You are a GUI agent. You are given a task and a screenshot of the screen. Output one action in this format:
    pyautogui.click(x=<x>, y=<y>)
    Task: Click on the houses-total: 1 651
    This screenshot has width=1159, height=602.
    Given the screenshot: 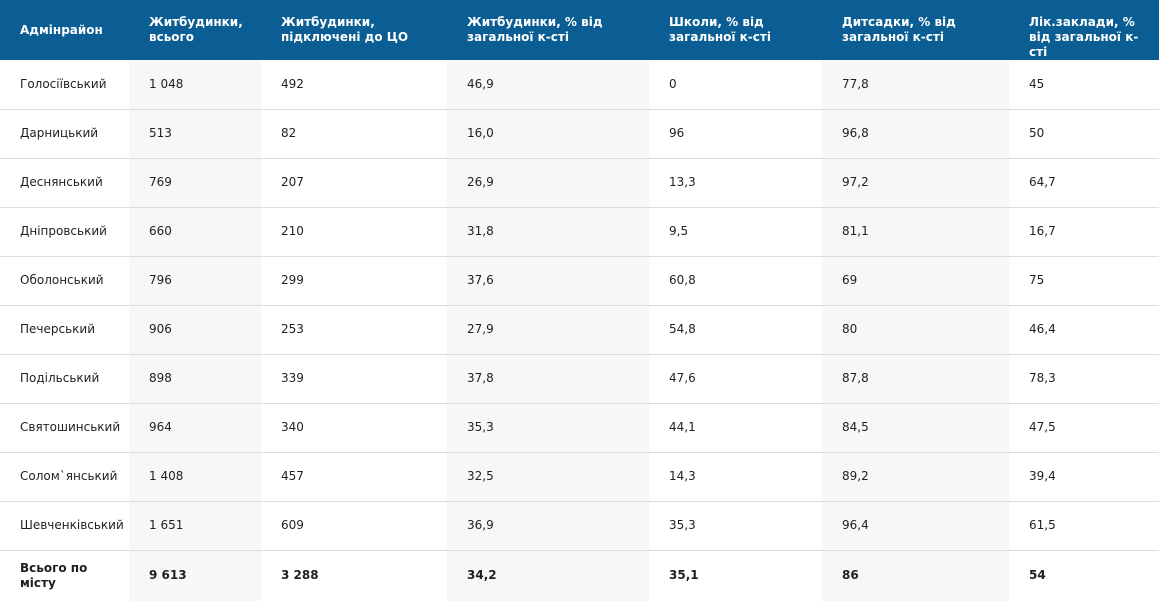 What is the action you would take?
    pyautogui.click(x=195, y=526)
    